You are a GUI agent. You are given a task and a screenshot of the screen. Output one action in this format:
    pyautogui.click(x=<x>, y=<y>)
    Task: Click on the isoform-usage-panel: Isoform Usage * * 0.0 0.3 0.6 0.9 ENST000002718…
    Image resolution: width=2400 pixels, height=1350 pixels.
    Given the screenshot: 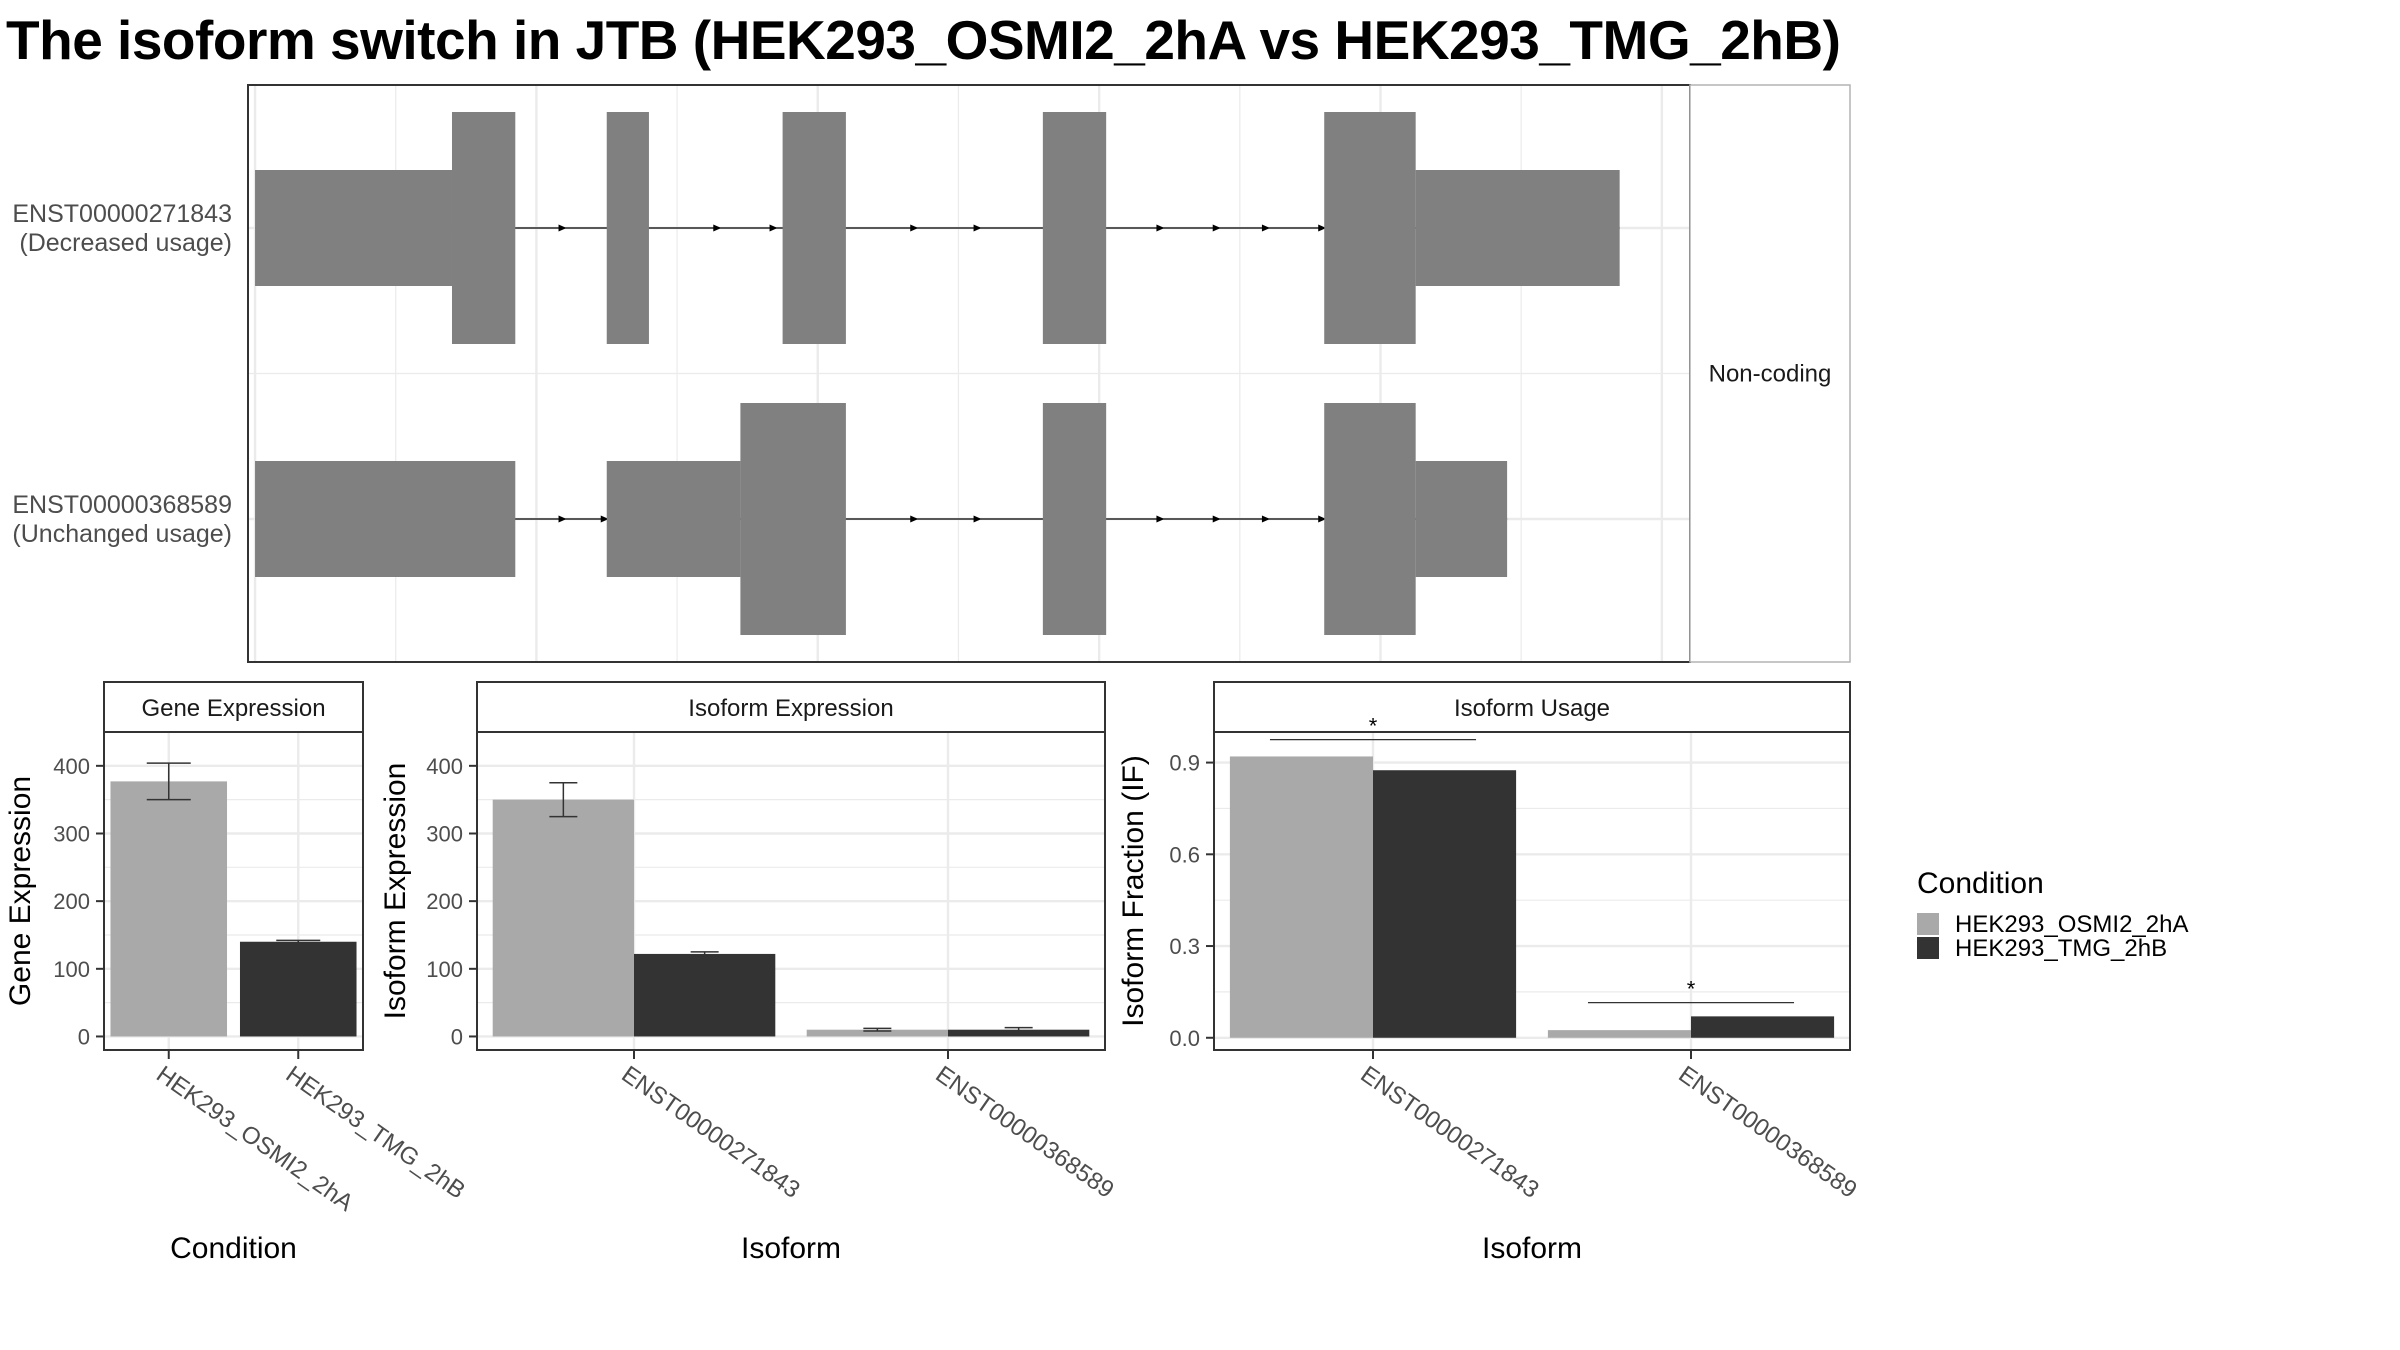 What is the action you would take?
    pyautogui.click(x=1489, y=973)
    